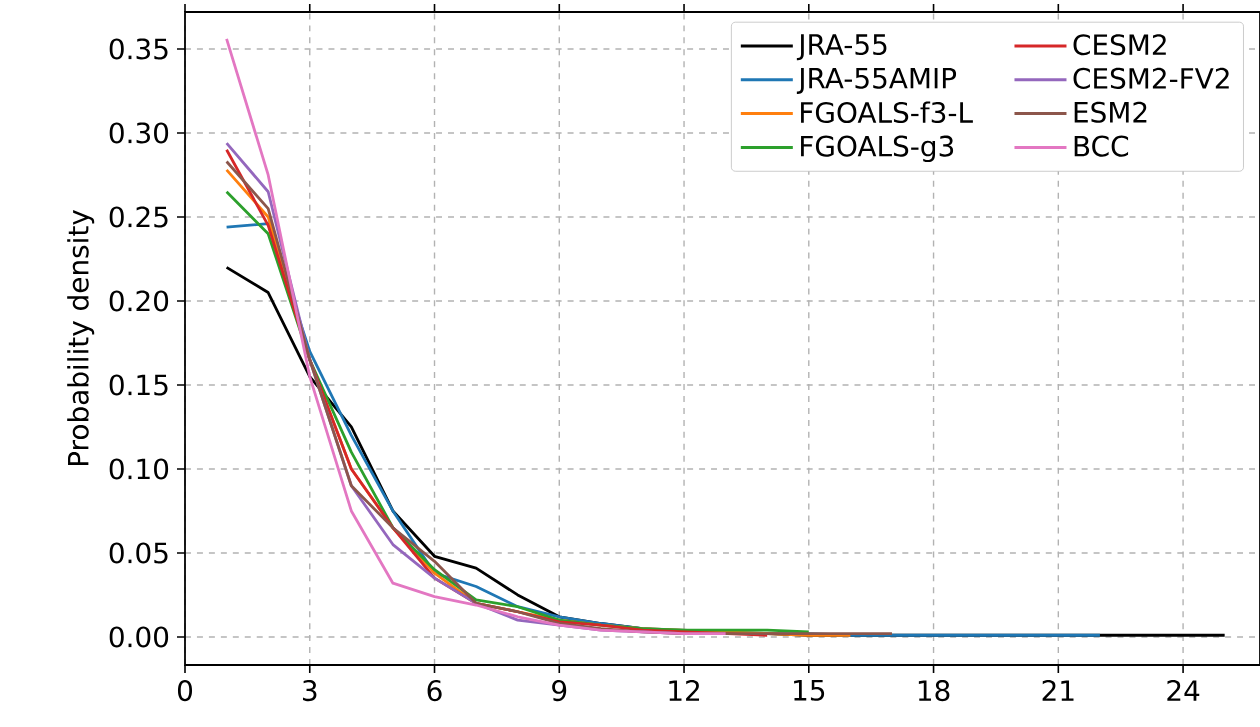  I want to click on legend-label: FGOALS-g3, so click(877, 149).